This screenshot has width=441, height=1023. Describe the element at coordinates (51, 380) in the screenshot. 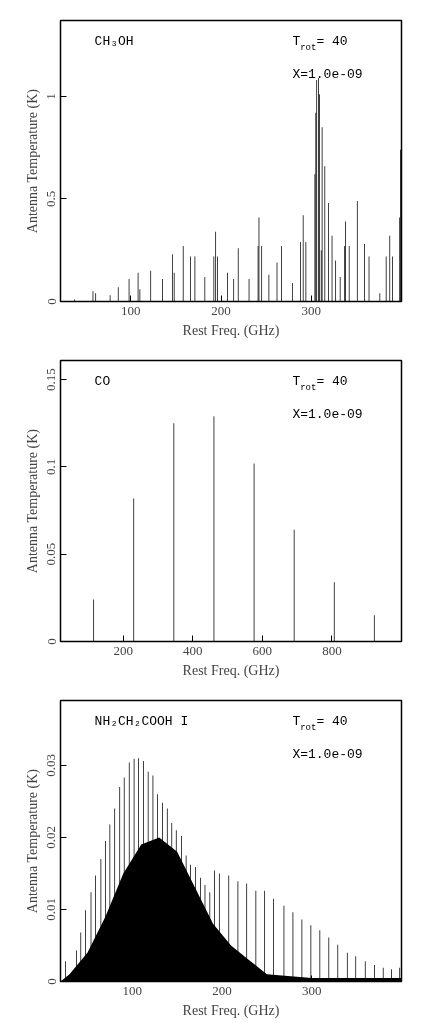

I see `y-tick-label: 0.15` at that location.